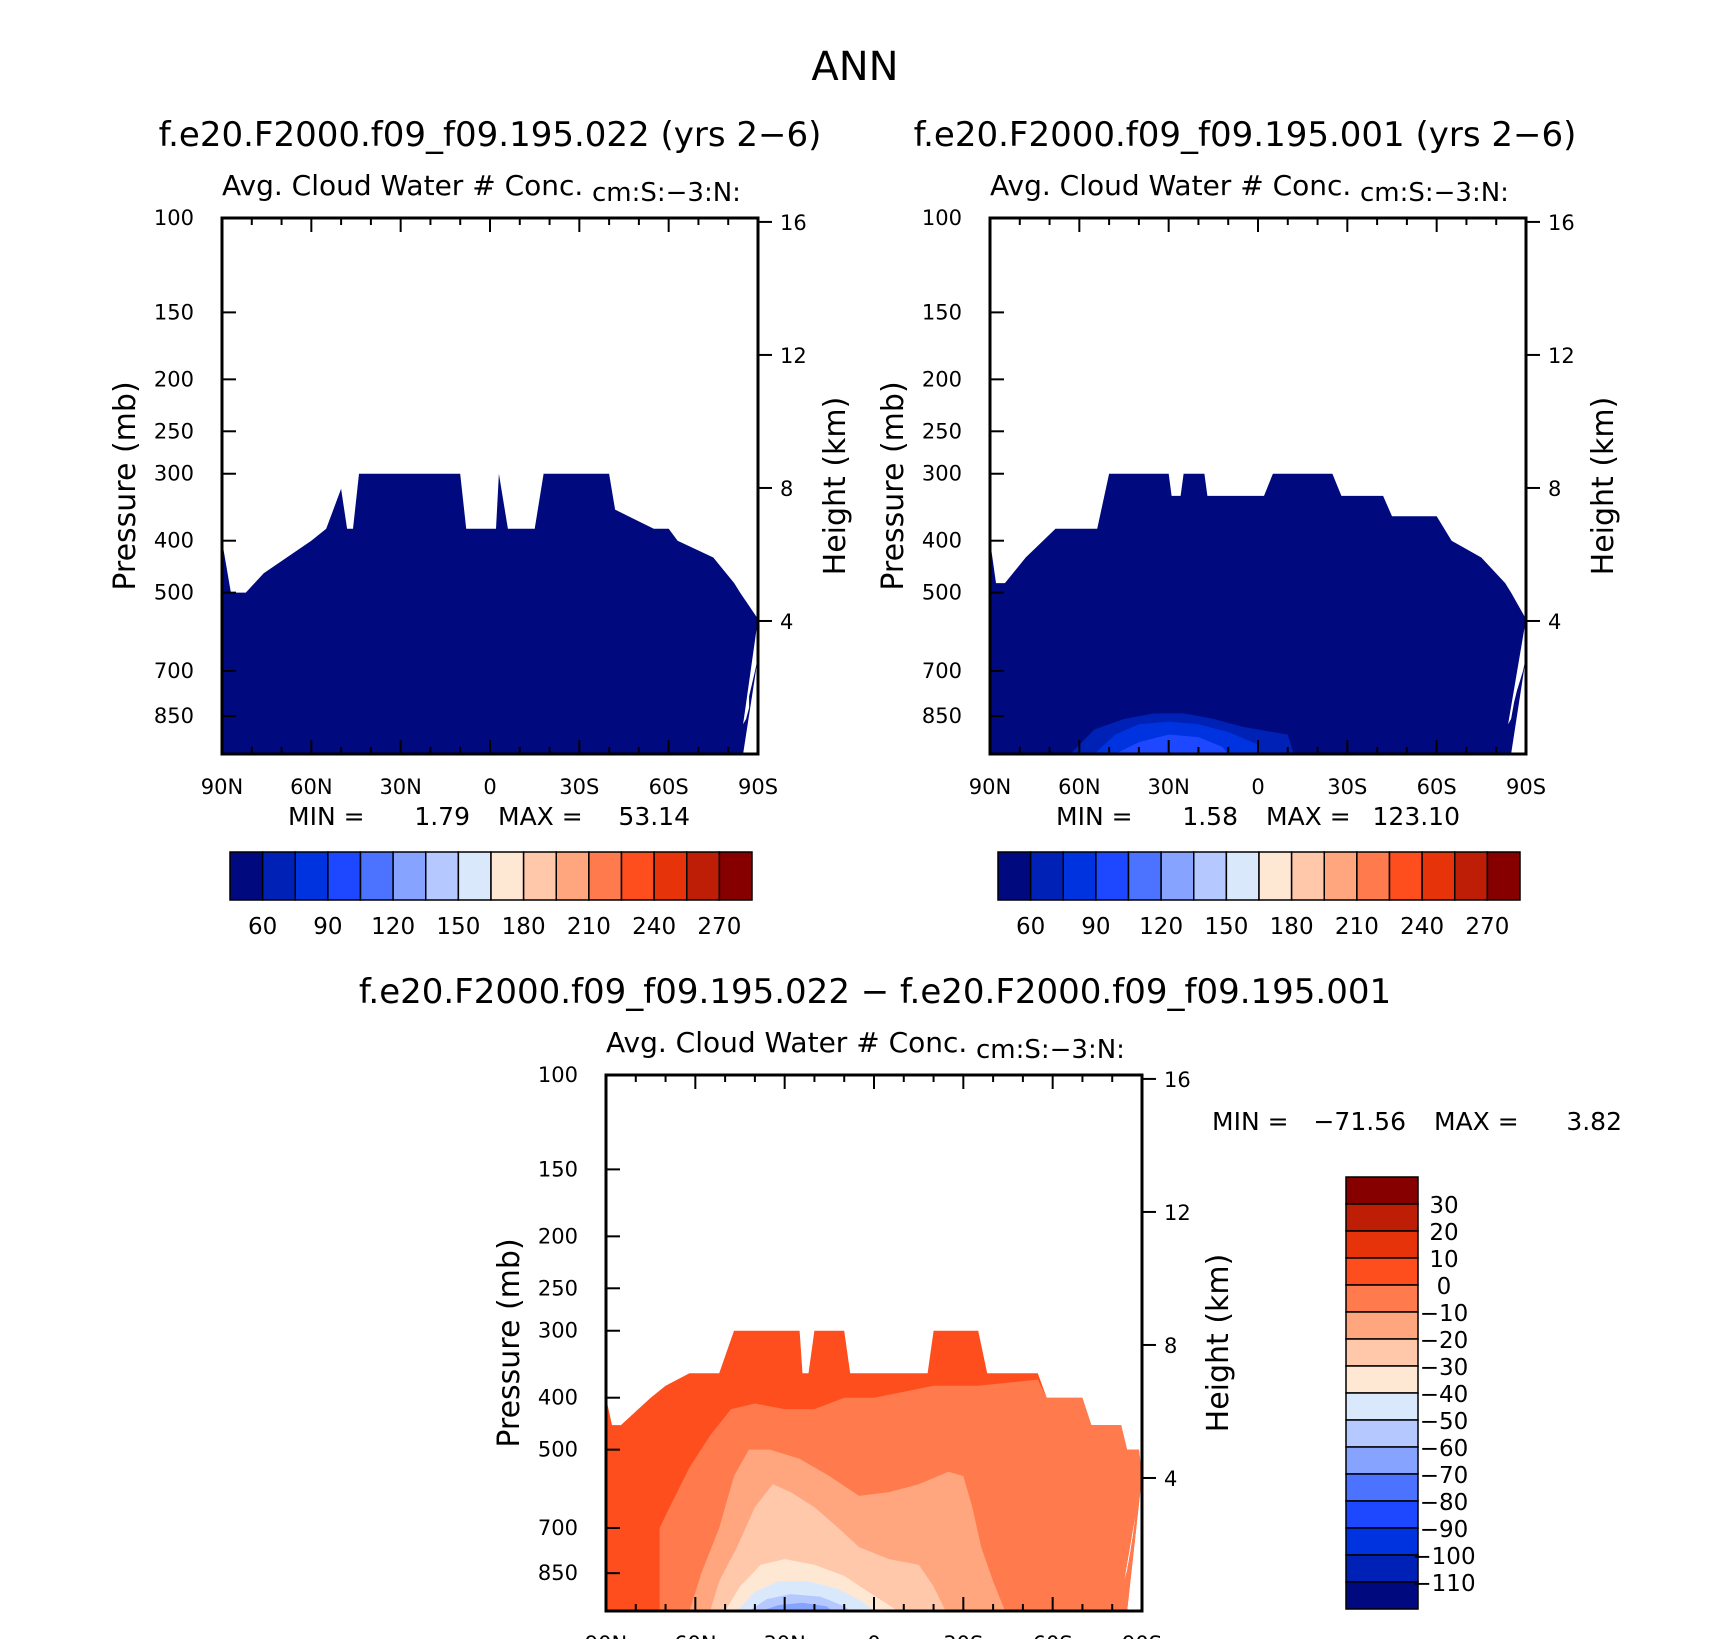  Describe the element at coordinates (1170, 1346) in the screenshot. I see `y2-tick-label: 8` at that location.